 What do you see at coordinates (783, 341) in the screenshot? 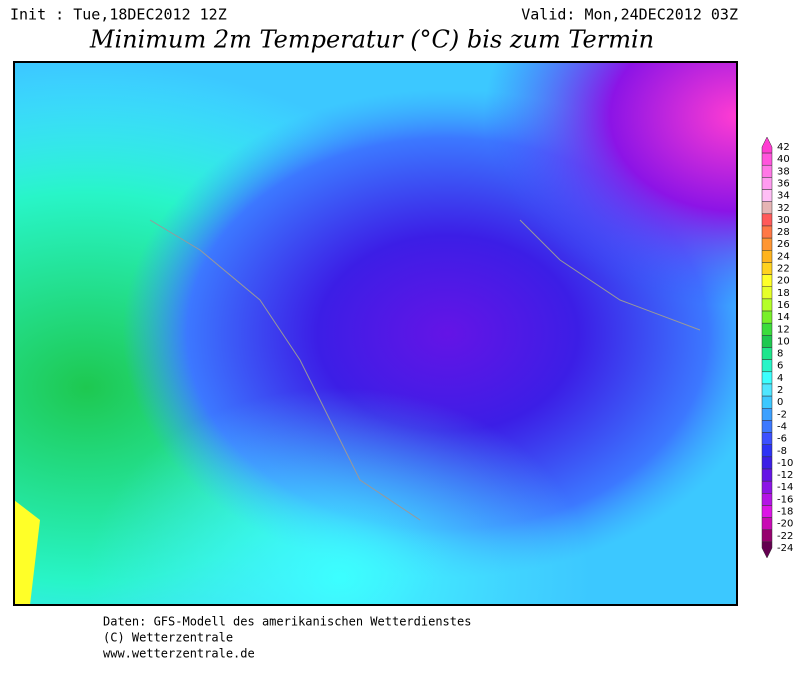
I see `colorbar-label: 10` at bounding box center [783, 341].